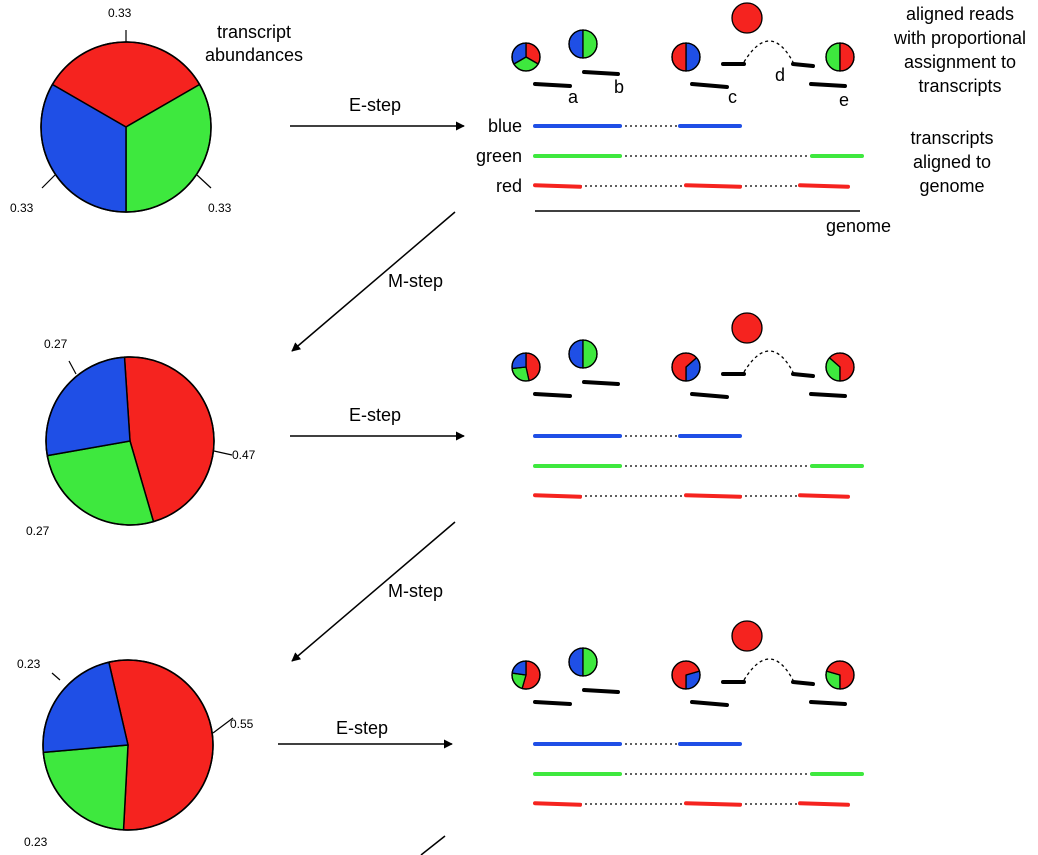  Describe the element at coordinates (499, 156) in the screenshot. I see `transcript-label-green: green` at that location.